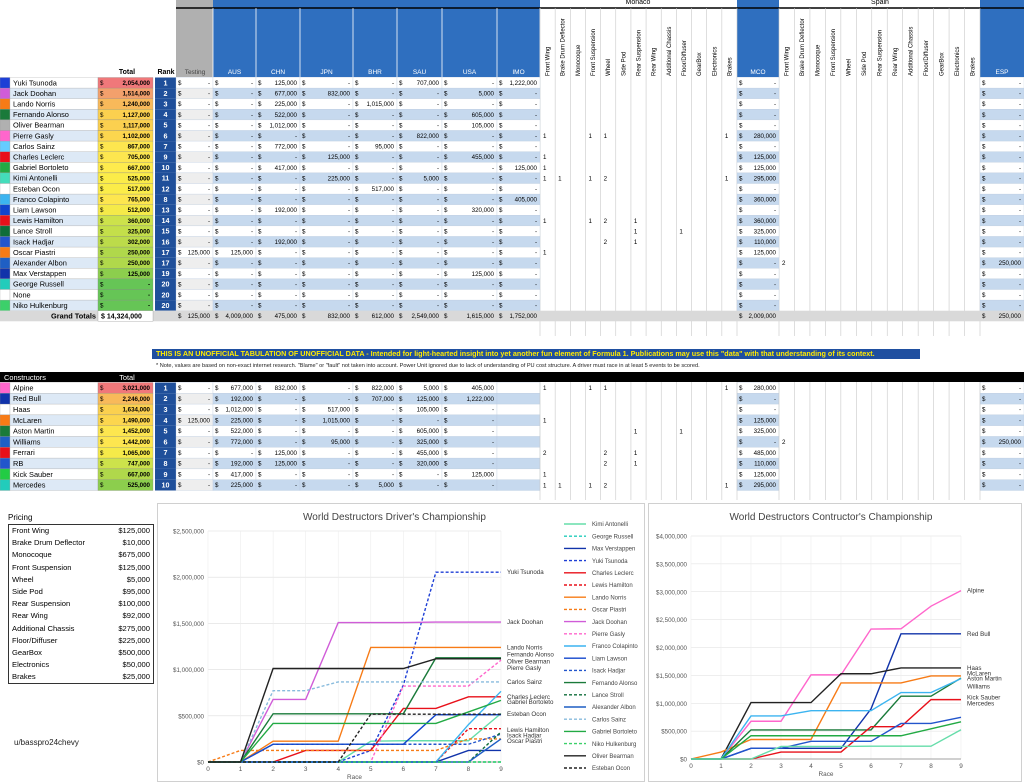 This screenshot has height=783, width=1024. I want to click on x-tick-label: 0, so click(691, 766).